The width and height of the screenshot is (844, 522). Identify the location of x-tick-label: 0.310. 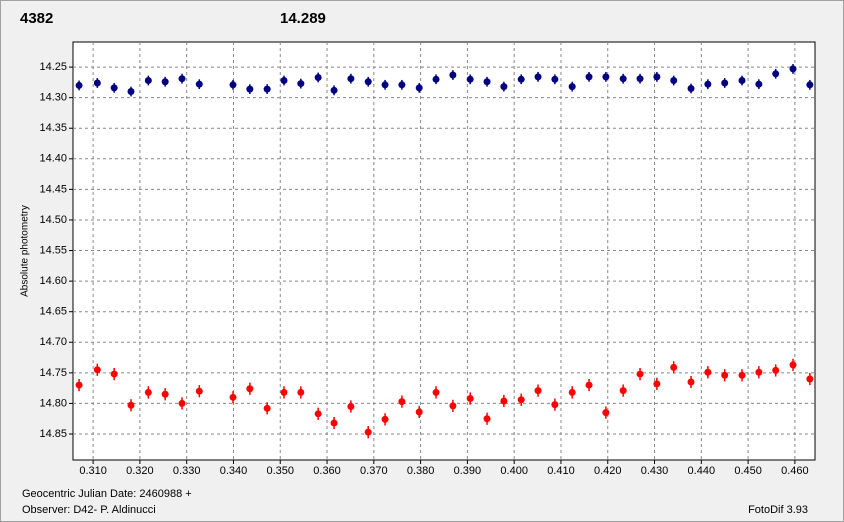
(93, 471).